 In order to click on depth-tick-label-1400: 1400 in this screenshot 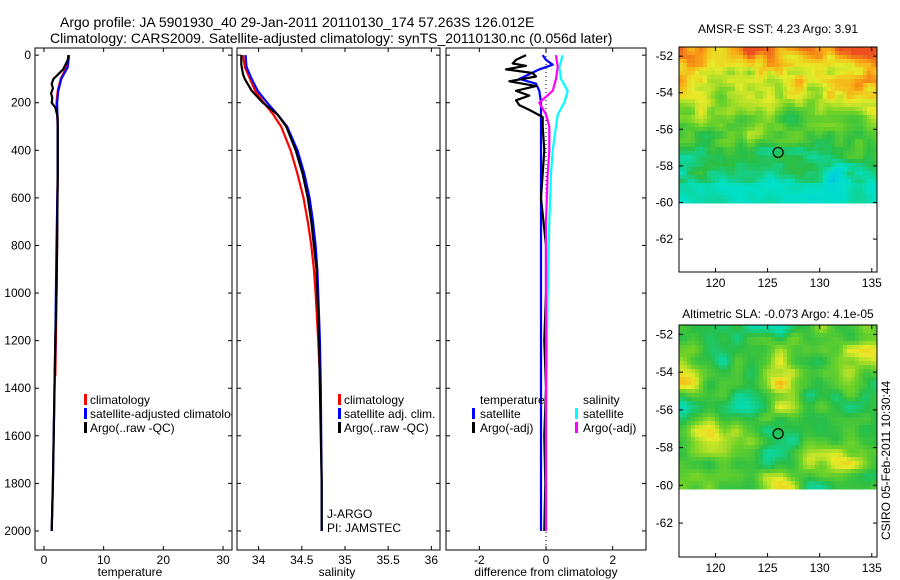, I will do `click(17, 388)`.